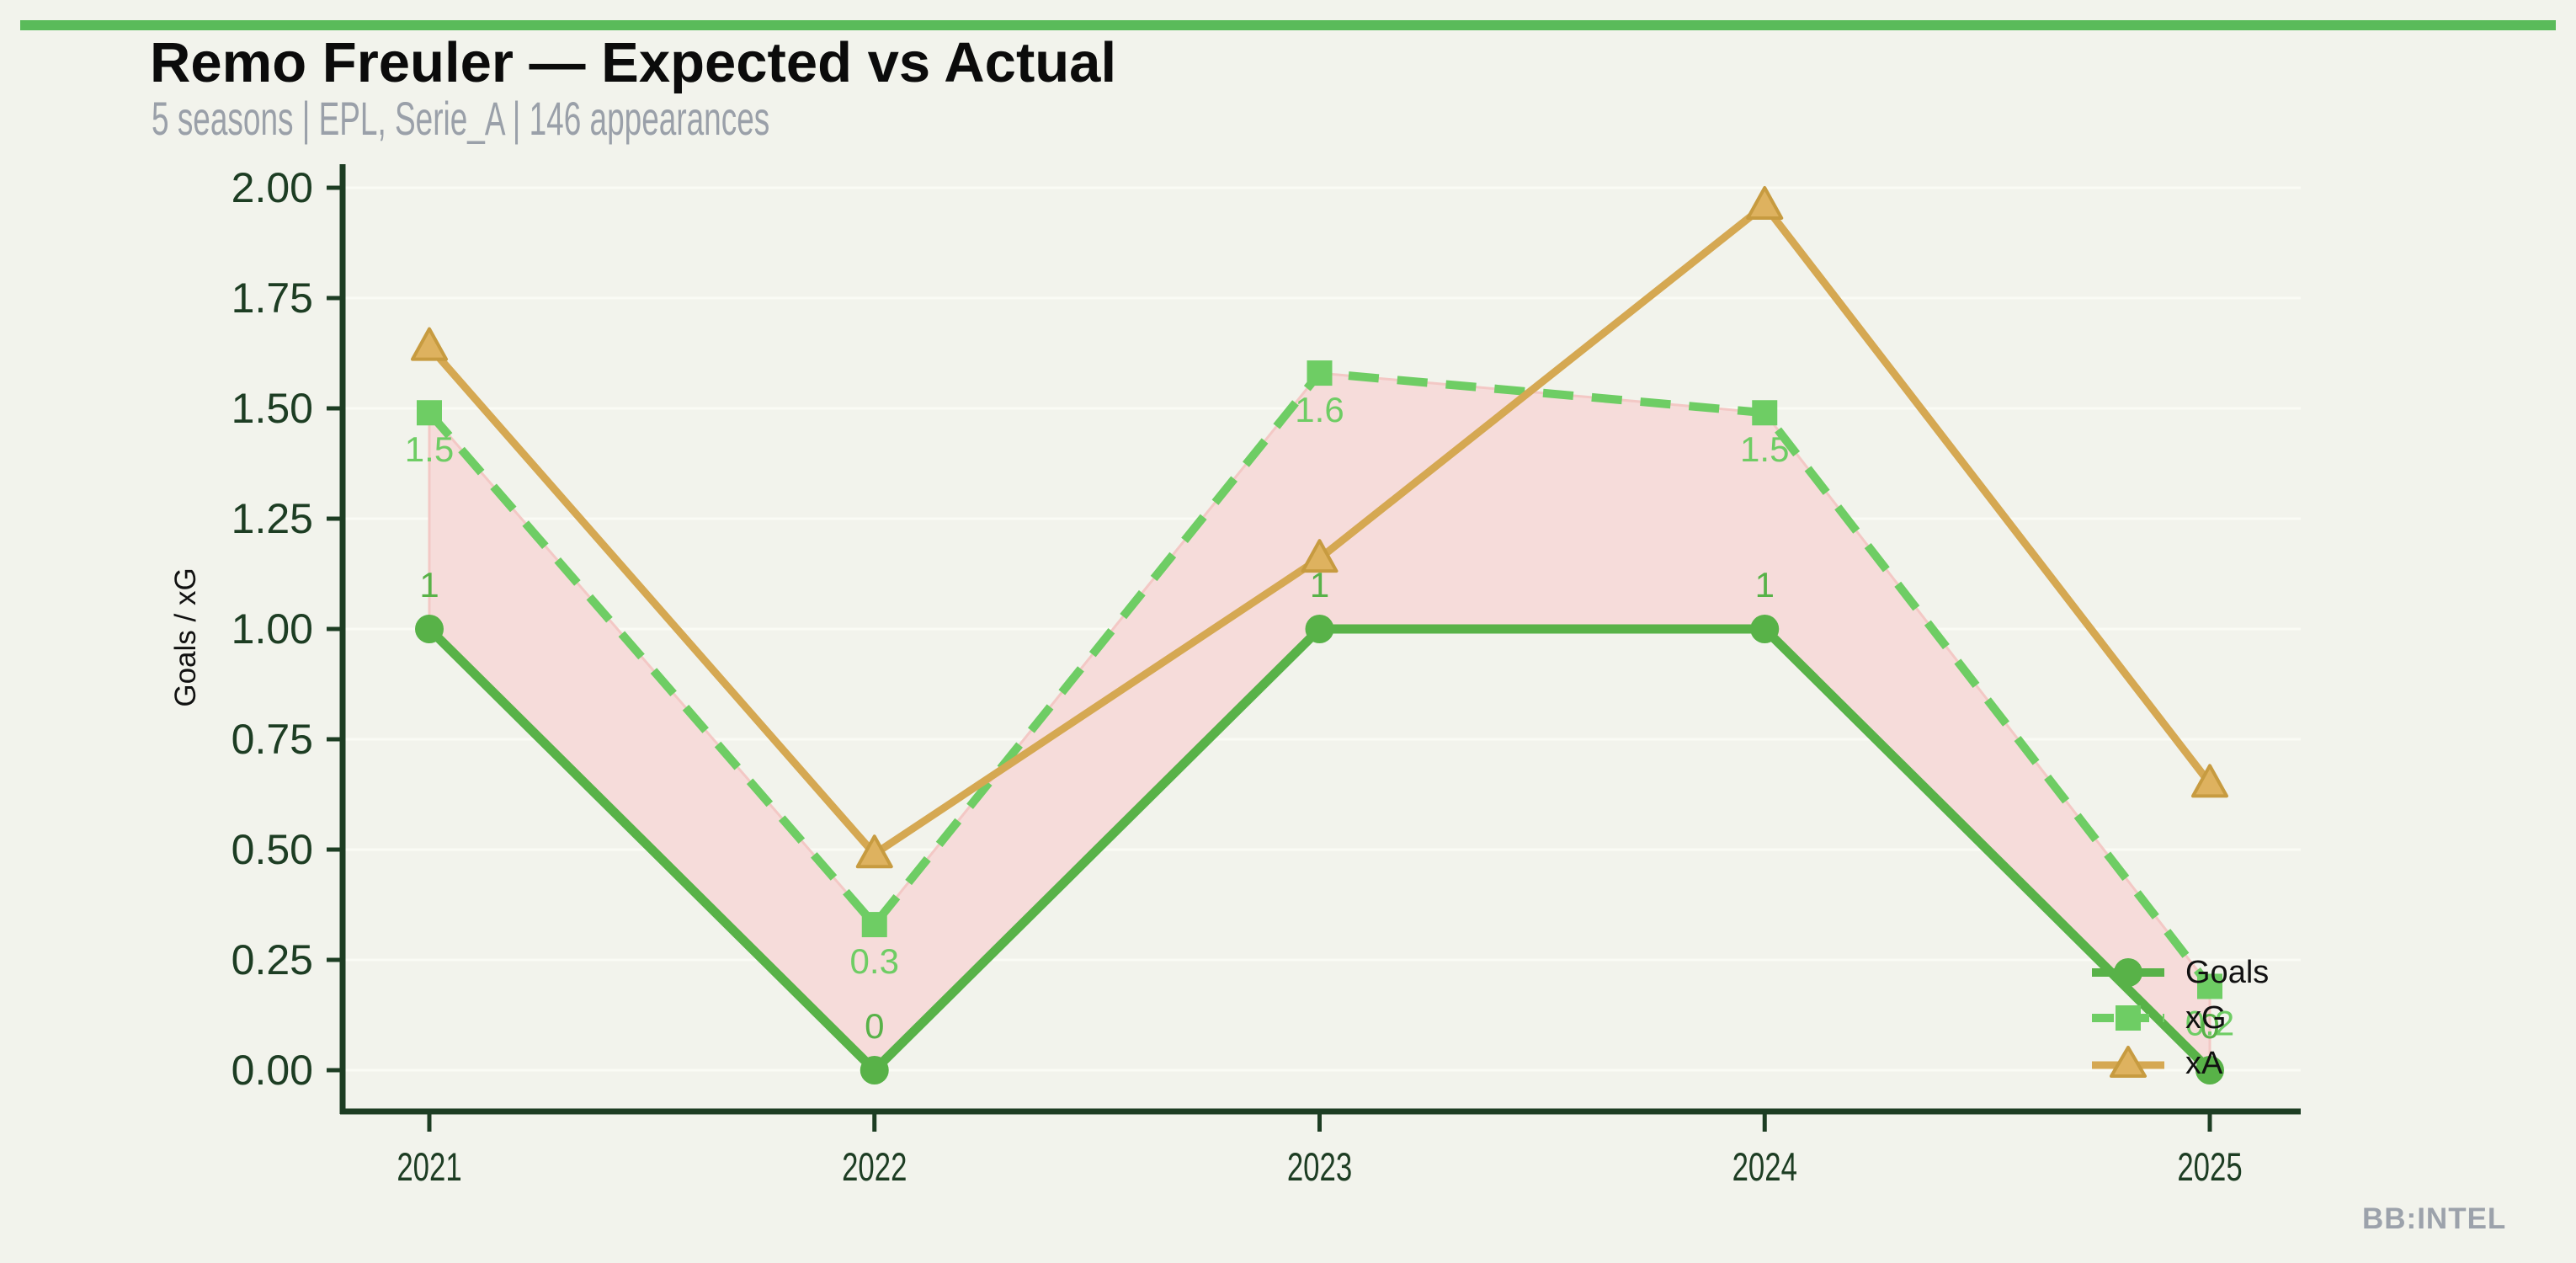 Image resolution: width=2576 pixels, height=1263 pixels. What do you see at coordinates (633, 62) in the screenshot?
I see `page-title: Remo Freuler — Expected vs Actual` at bounding box center [633, 62].